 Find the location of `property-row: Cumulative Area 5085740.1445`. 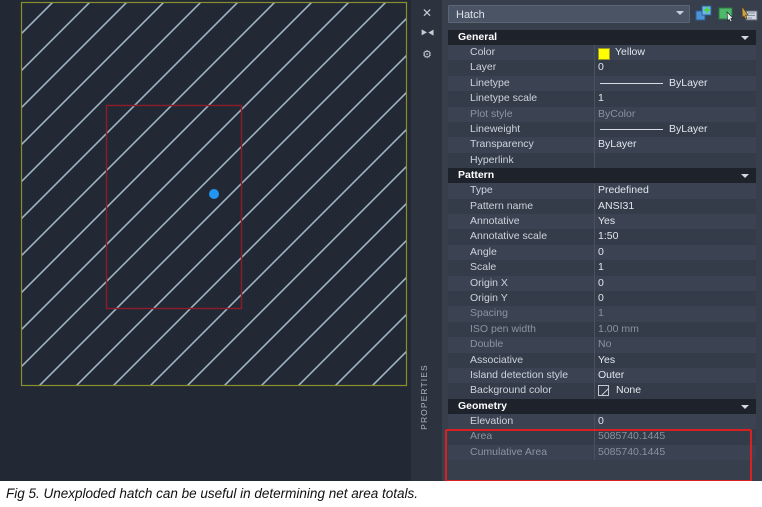

property-row: Cumulative Area 5085740.1445 is located at coordinates (602, 452).